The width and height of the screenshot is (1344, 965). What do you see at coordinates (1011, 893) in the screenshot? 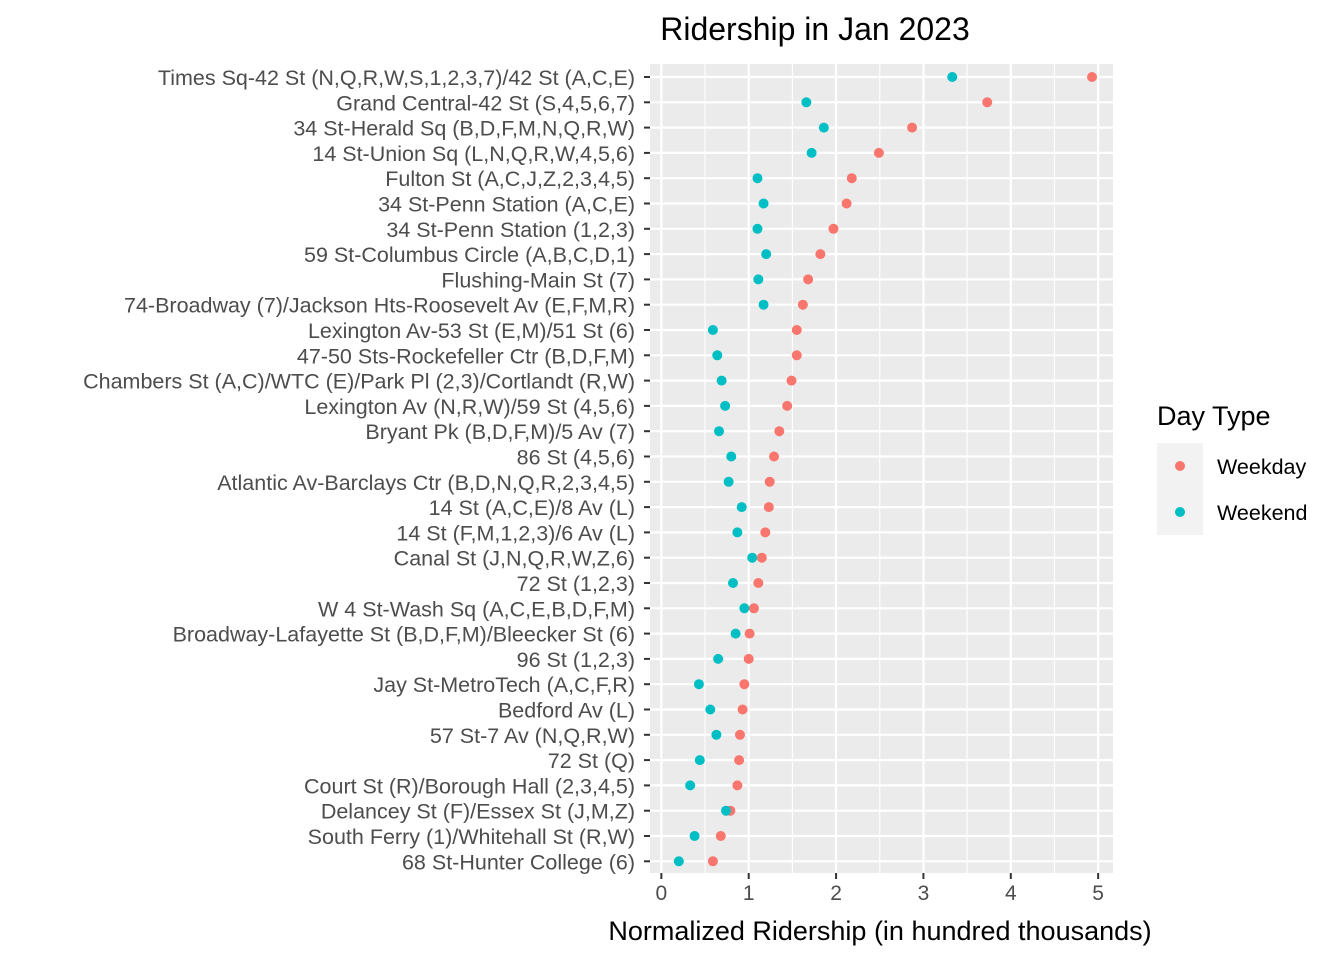
I see `x-tick-label: 4` at bounding box center [1011, 893].